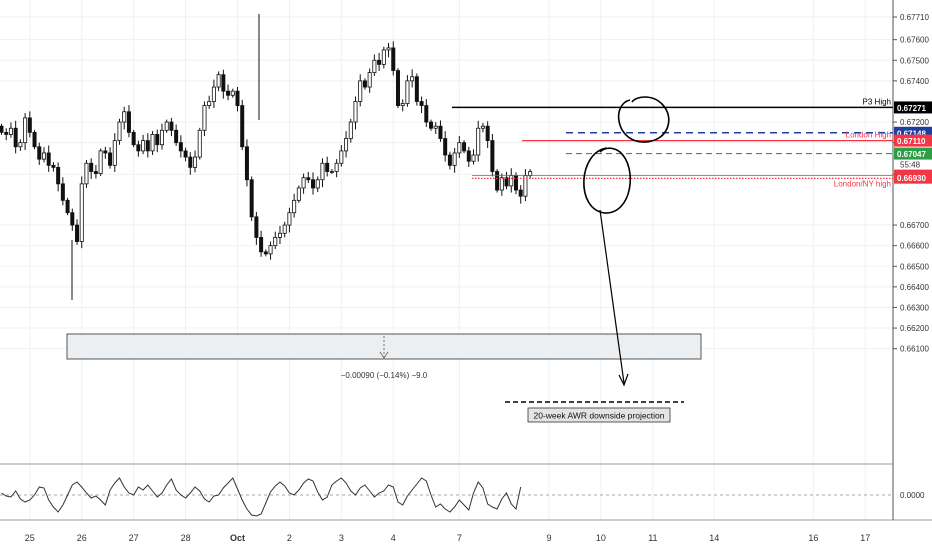 This screenshot has height=550, width=932. I want to click on projection-arrow-line, so click(612, 296).